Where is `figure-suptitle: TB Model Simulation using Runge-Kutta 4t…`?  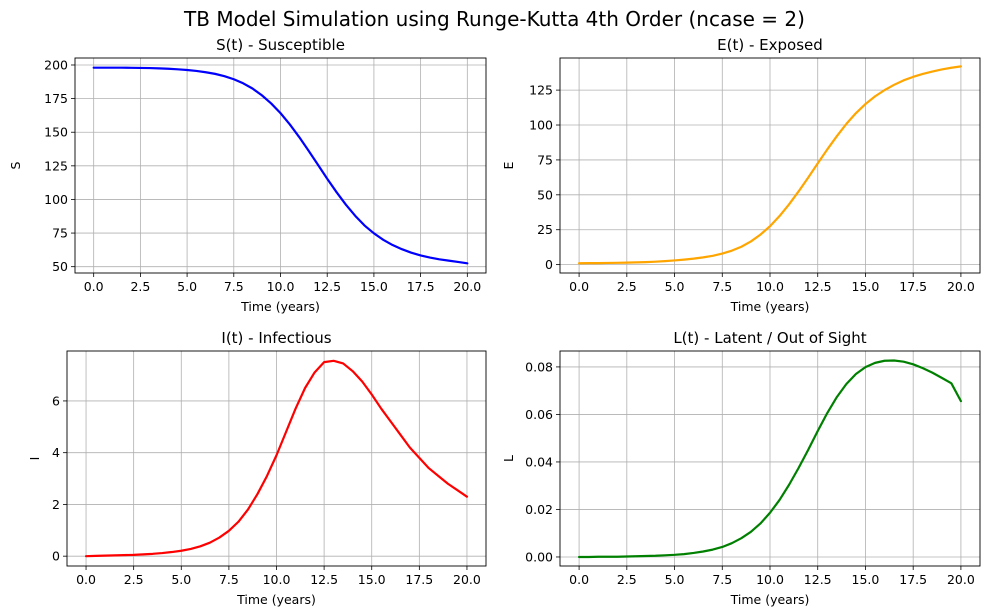 figure-suptitle: TB Model Simulation using Runge-Kutta 4t… is located at coordinates (494, 19).